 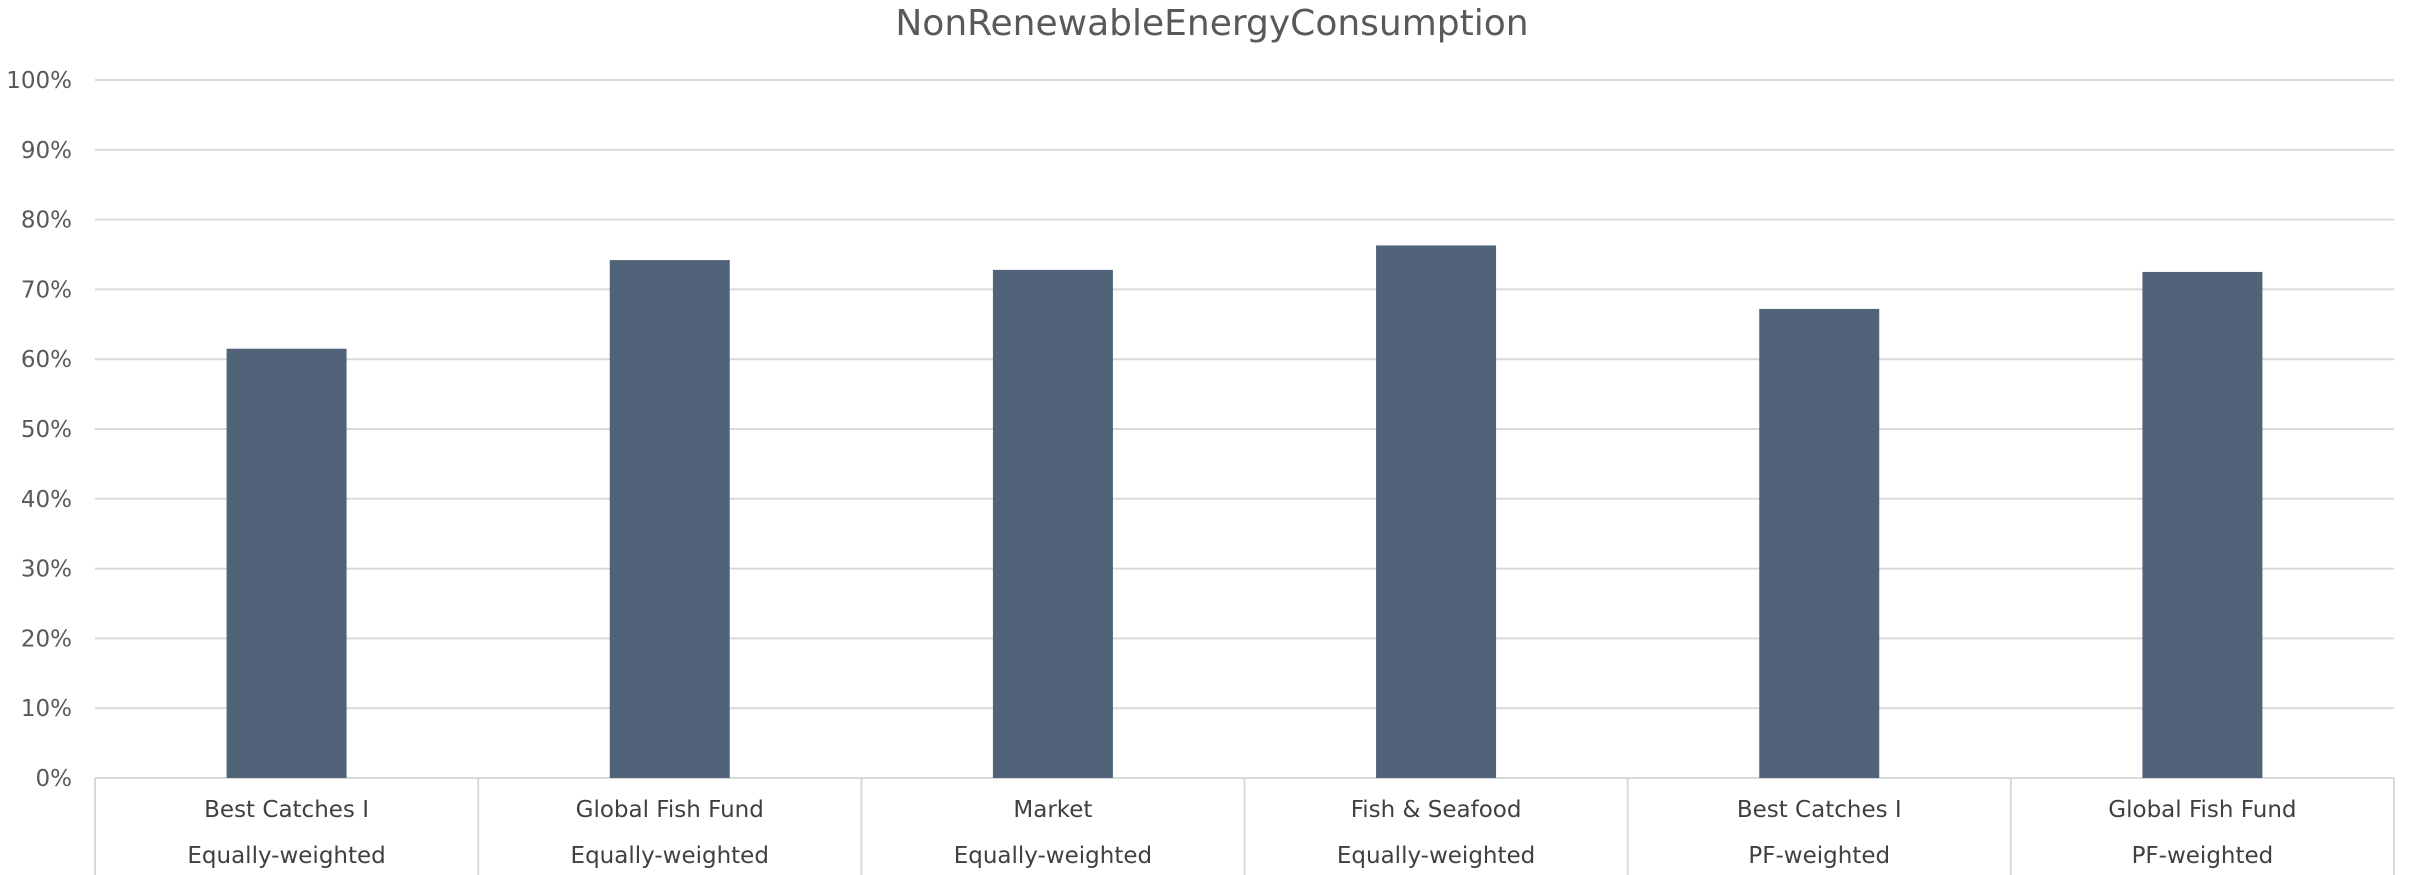 I want to click on y-tick-label: 30%, so click(x=46, y=570).